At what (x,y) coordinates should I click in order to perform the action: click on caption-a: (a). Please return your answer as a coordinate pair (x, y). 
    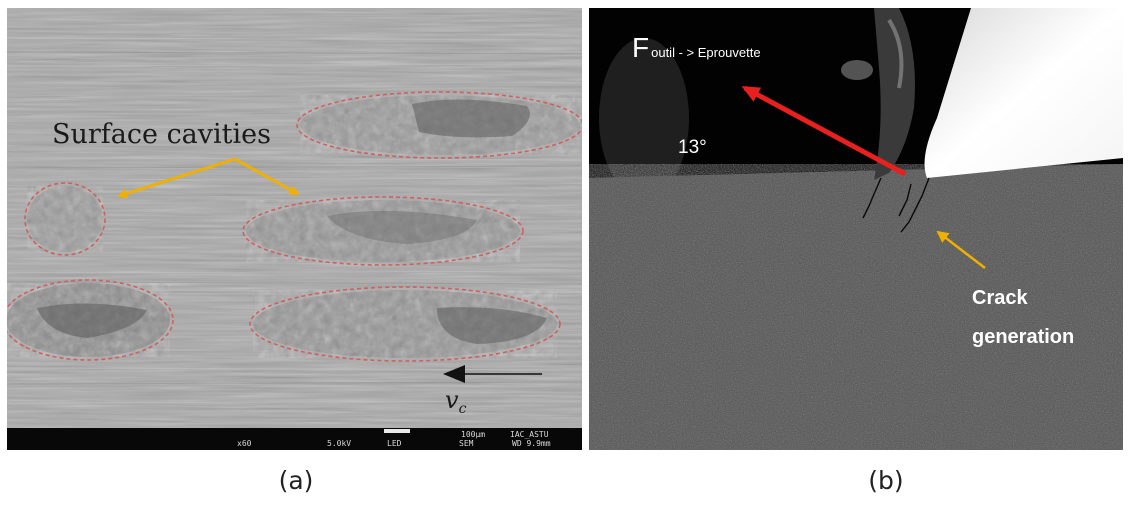
    Looking at the image, I should click on (296, 480).